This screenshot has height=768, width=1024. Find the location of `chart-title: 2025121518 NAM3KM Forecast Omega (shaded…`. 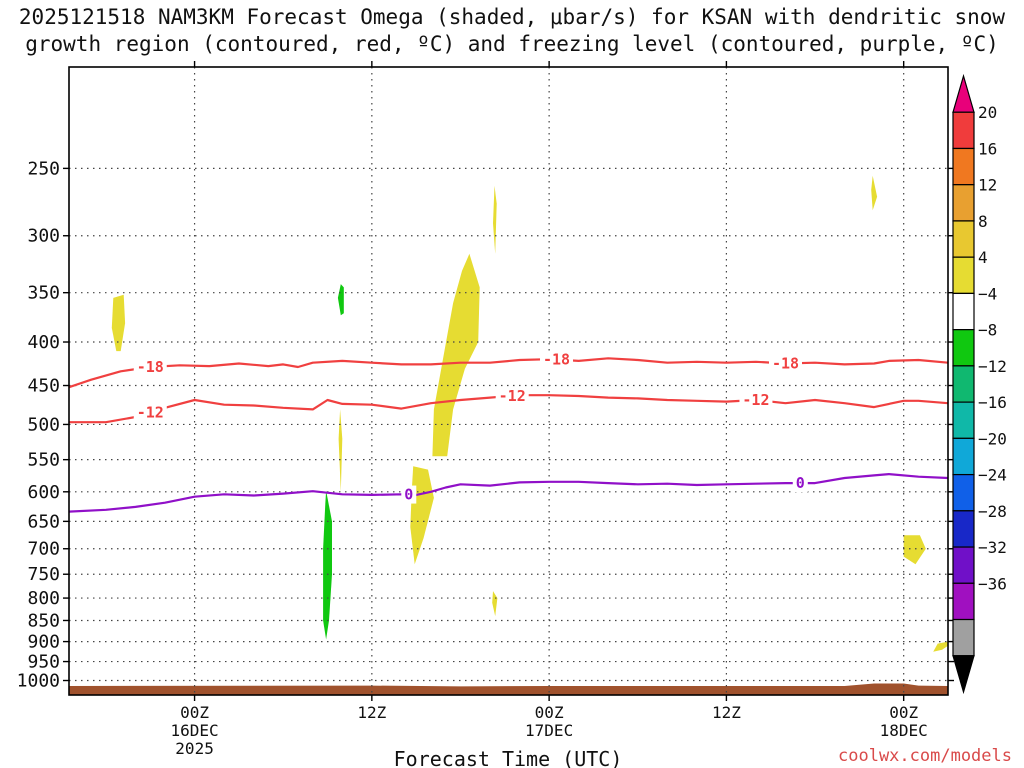

chart-title: 2025121518 NAM3KM Forecast Omega (shaded… is located at coordinates (512, 17).